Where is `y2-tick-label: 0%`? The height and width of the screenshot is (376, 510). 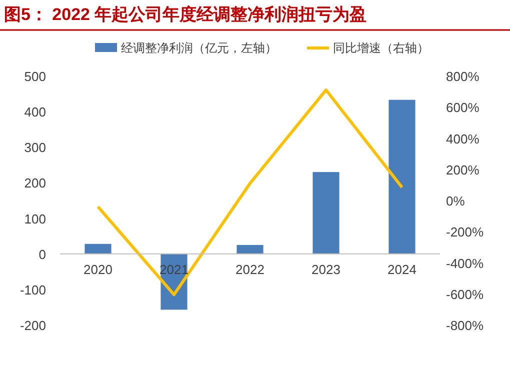
y2-tick-label: 0% is located at coordinates (456, 201).